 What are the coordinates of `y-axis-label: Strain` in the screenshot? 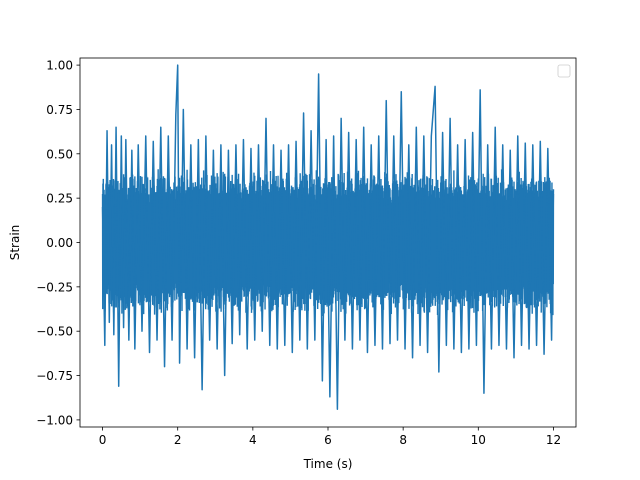 It's located at (15, 243).